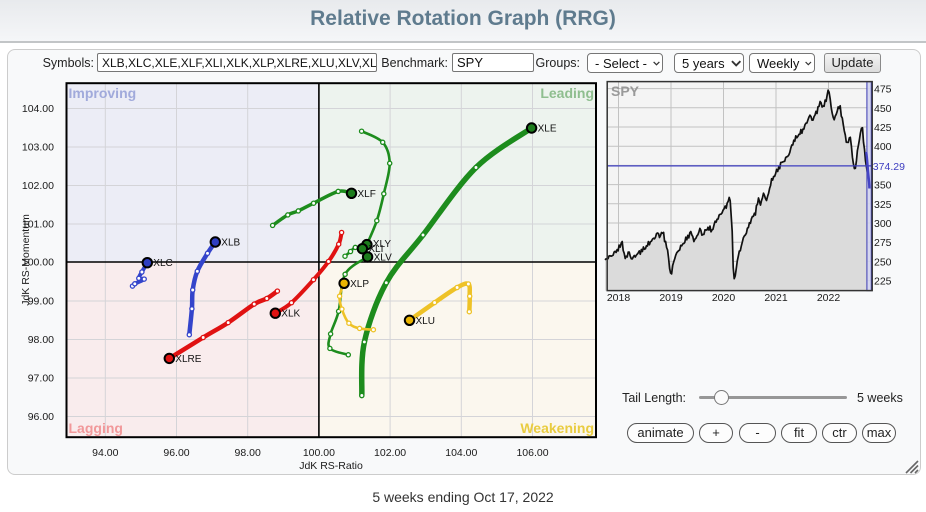 Image resolution: width=926 pixels, height=512 pixels. What do you see at coordinates (230, 243) in the screenshot?
I see `svg-text: XLB` at bounding box center [230, 243].